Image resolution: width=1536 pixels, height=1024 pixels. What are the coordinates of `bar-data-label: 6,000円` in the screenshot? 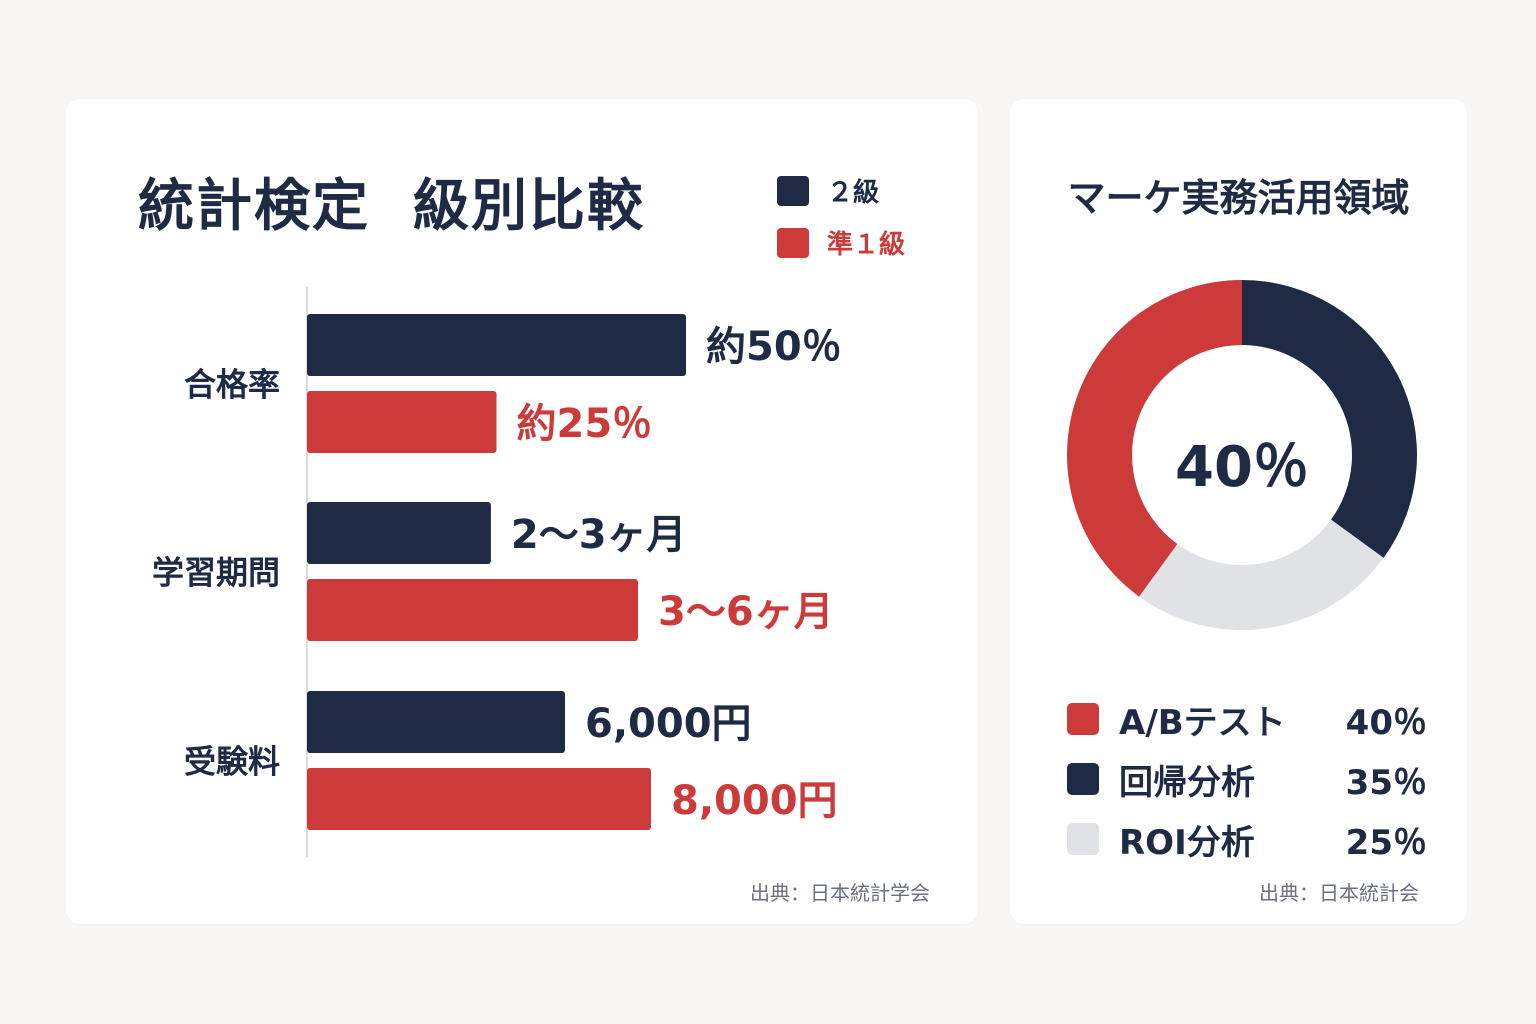 It's located at (668, 724).